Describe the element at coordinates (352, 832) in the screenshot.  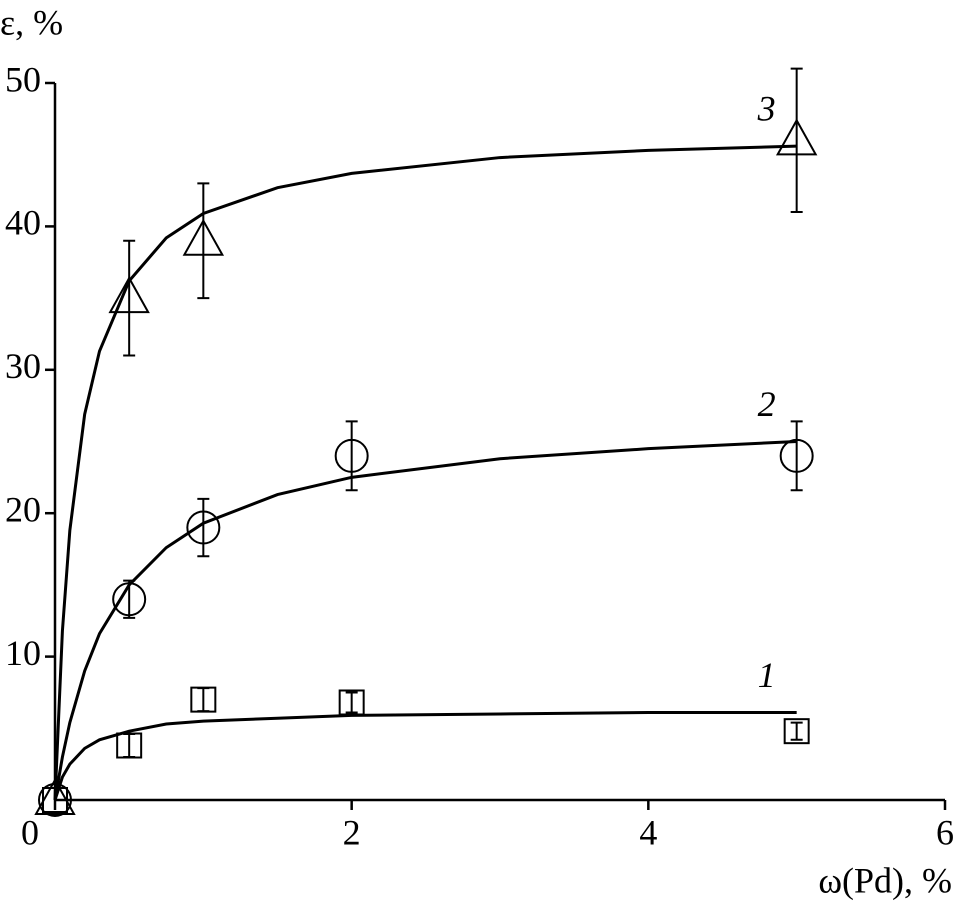
I see `x-tick-label: 2` at that location.